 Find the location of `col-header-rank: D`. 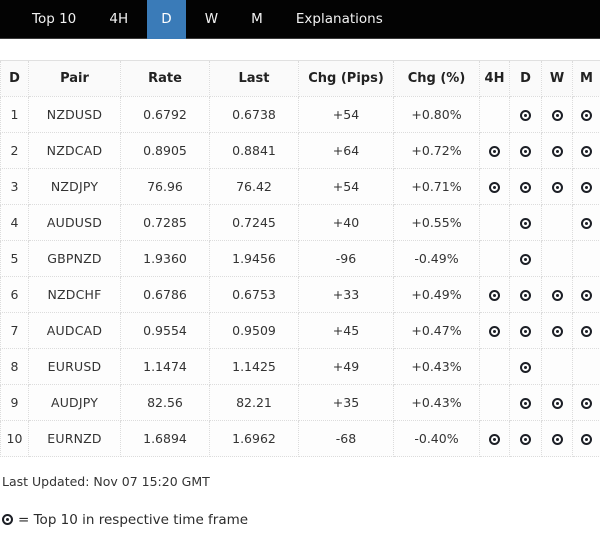

col-header-rank: D is located at coordinates (14, 78).